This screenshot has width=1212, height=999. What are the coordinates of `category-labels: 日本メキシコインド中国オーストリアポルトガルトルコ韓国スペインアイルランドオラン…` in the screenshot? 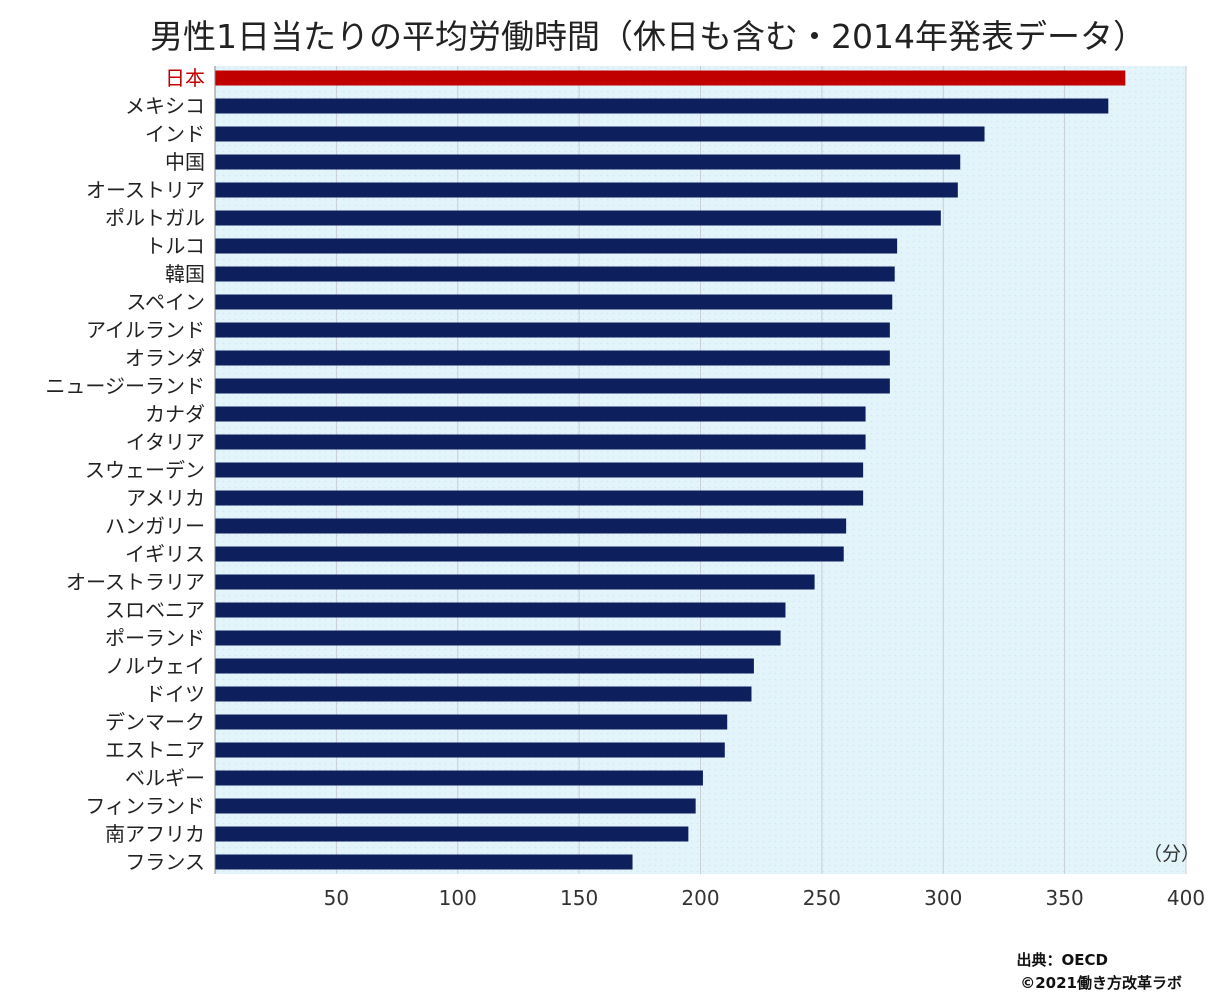 It's located at (125, 470).